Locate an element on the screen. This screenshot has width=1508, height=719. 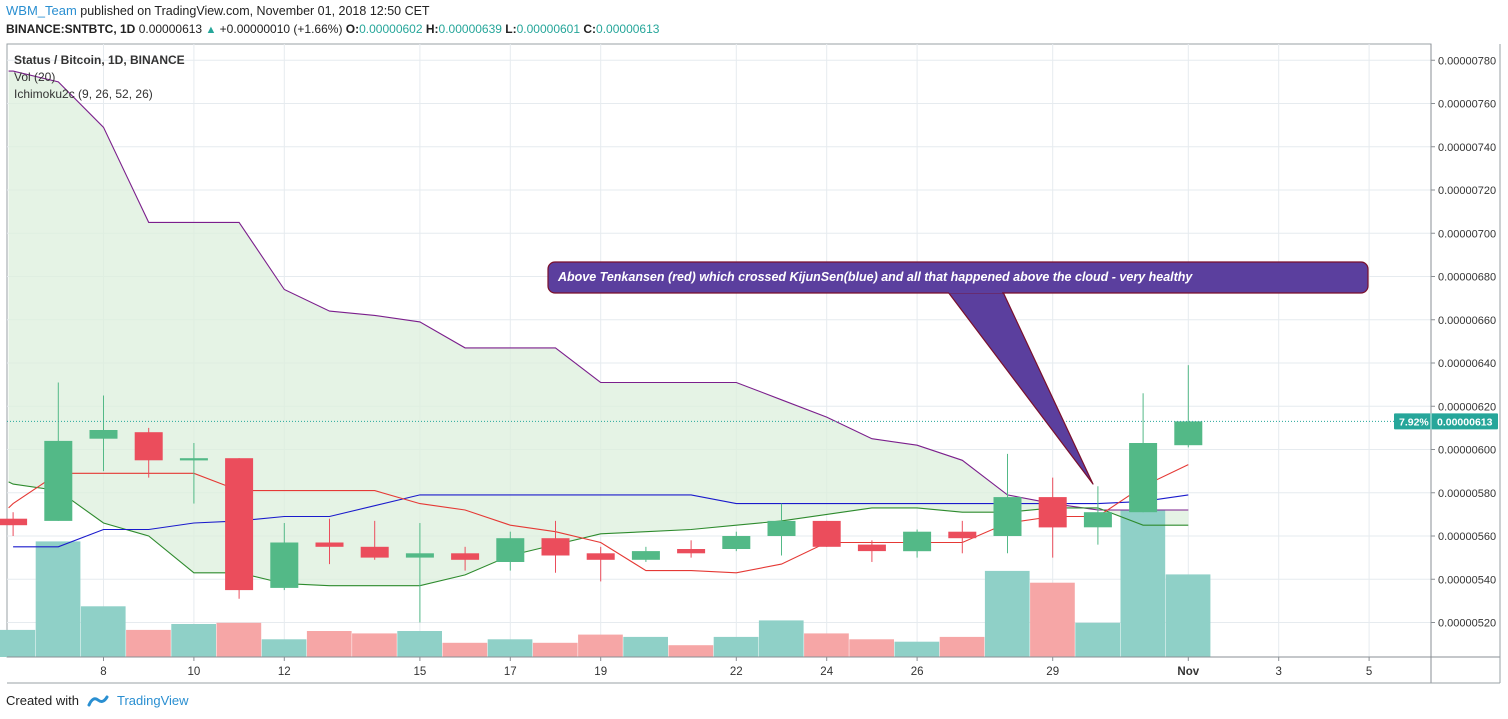
last-price-badge: 7.92% 0.00000613 is located at coordinates (1446, 421).